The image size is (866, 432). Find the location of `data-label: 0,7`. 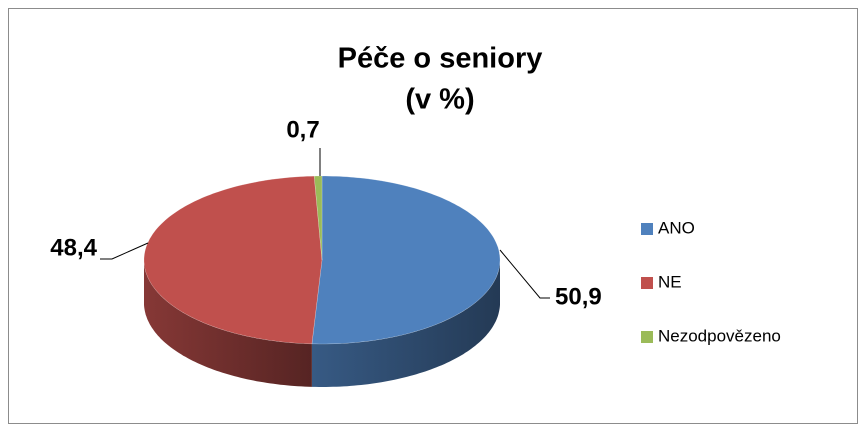

data-label: 0,7 is located at coordinates (302, 129).